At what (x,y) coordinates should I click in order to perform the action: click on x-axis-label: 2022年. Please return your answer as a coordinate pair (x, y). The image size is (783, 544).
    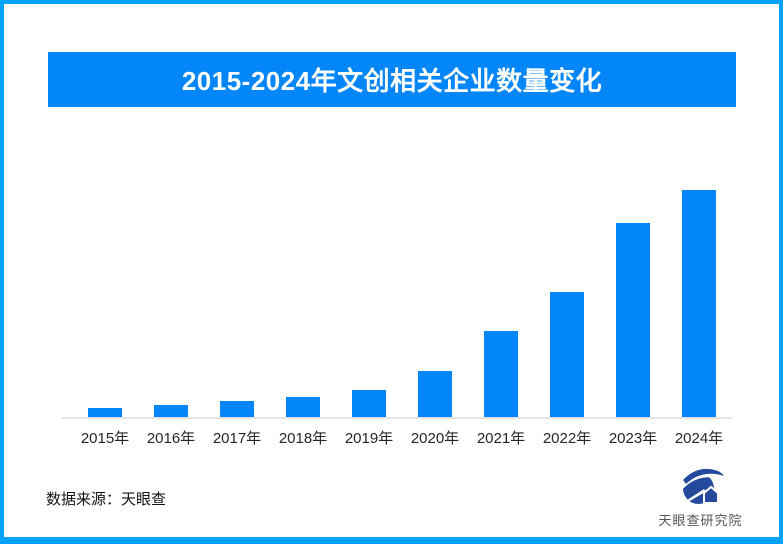
    Looking at the image, I should click on (567, 438).